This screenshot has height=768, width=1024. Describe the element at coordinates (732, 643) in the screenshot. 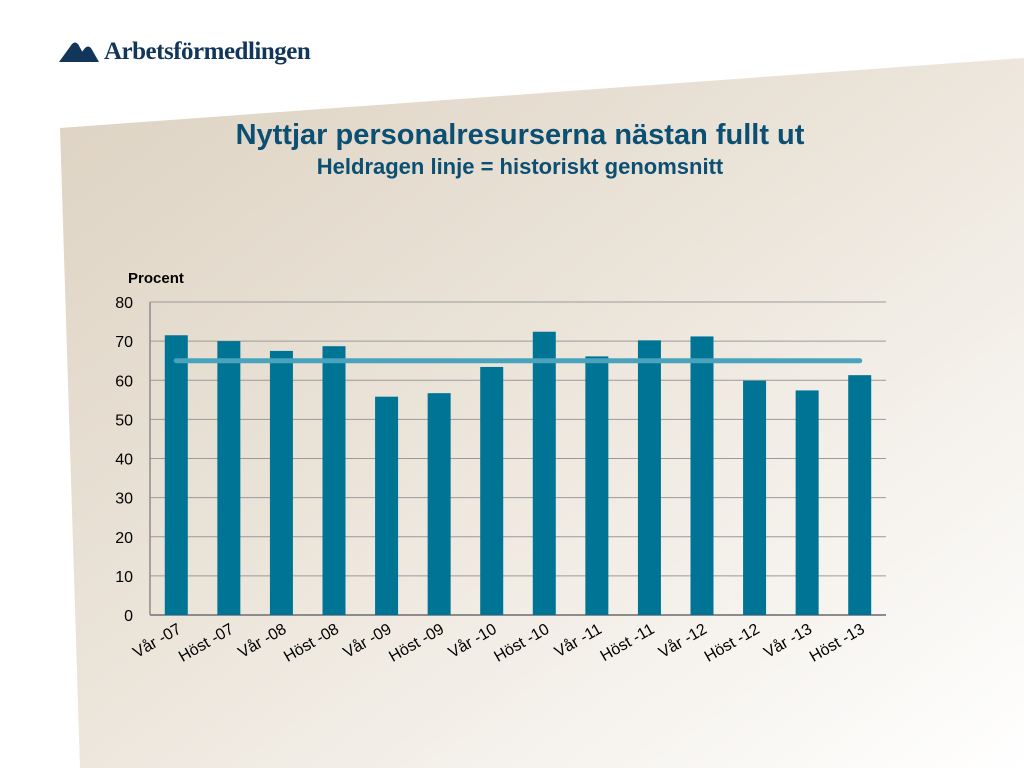

I see `x-tick-label: Höst -12` at that location.